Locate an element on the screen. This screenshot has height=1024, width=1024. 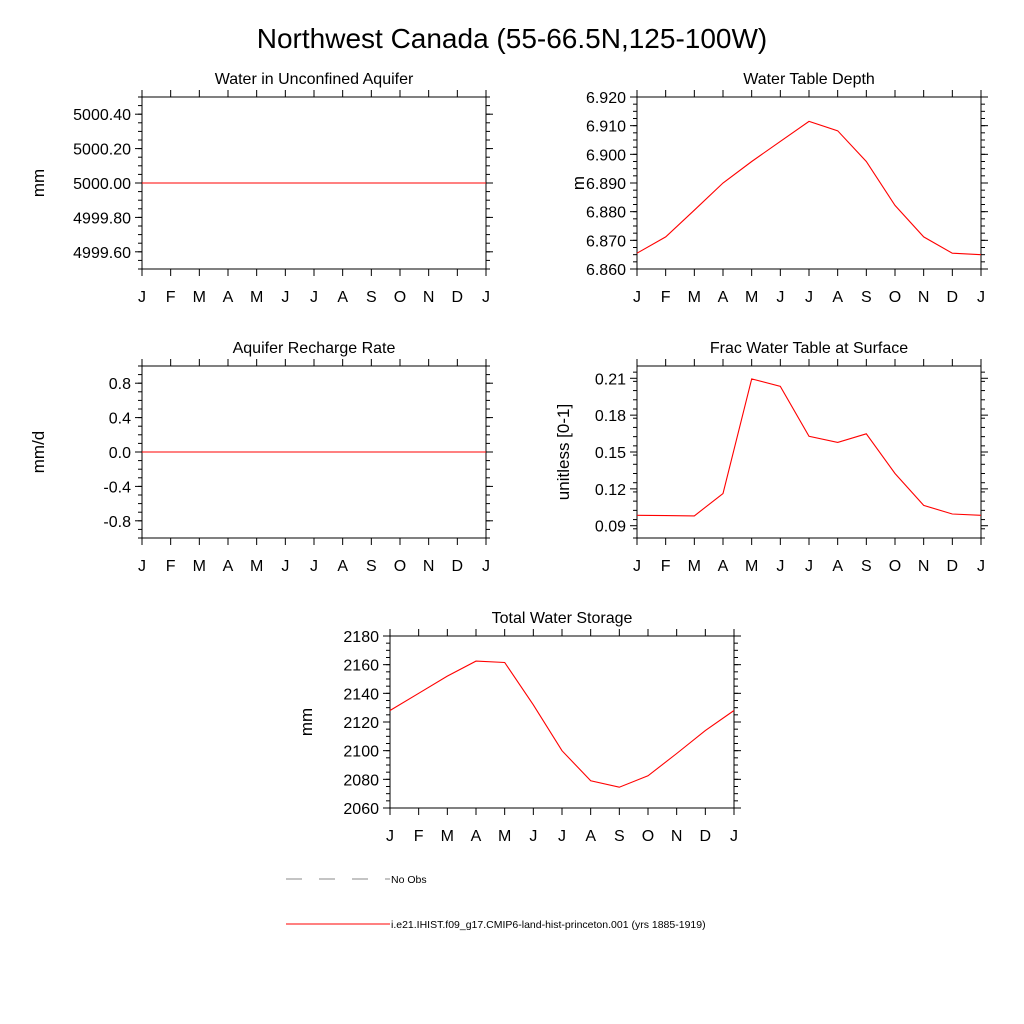
panel-title: Frac Water Table at Surface is located at coordinates (809, 348).